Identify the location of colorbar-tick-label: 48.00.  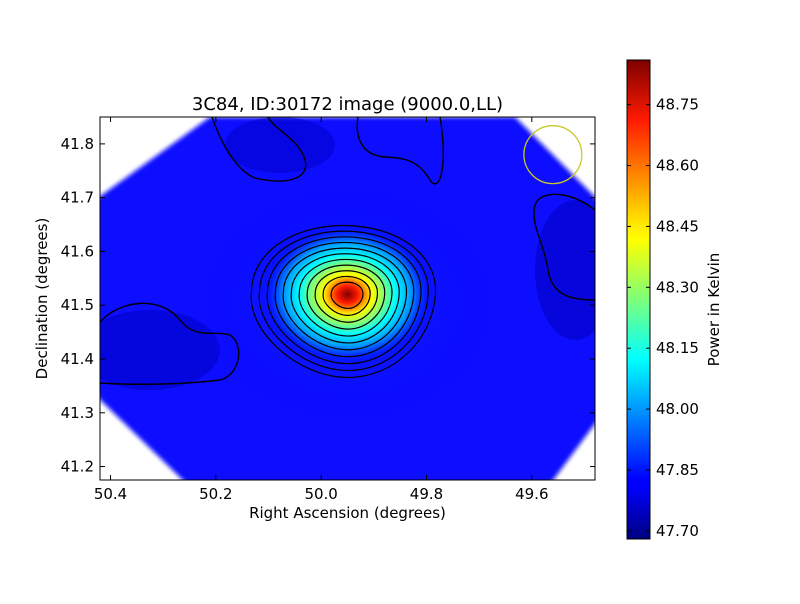
(677, 409).